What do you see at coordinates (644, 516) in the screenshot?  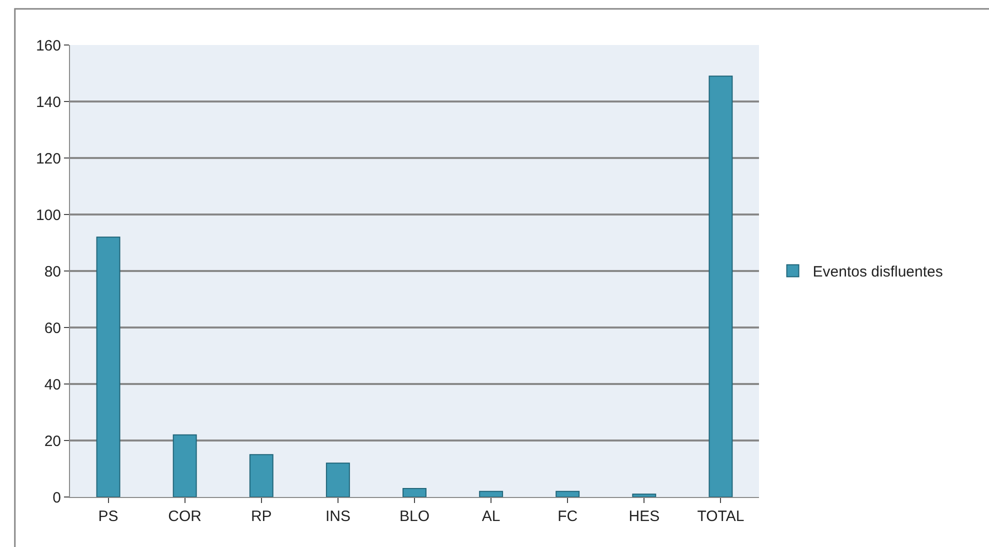 I see `x-tick-label: HES` at bounding box center [644, 516].